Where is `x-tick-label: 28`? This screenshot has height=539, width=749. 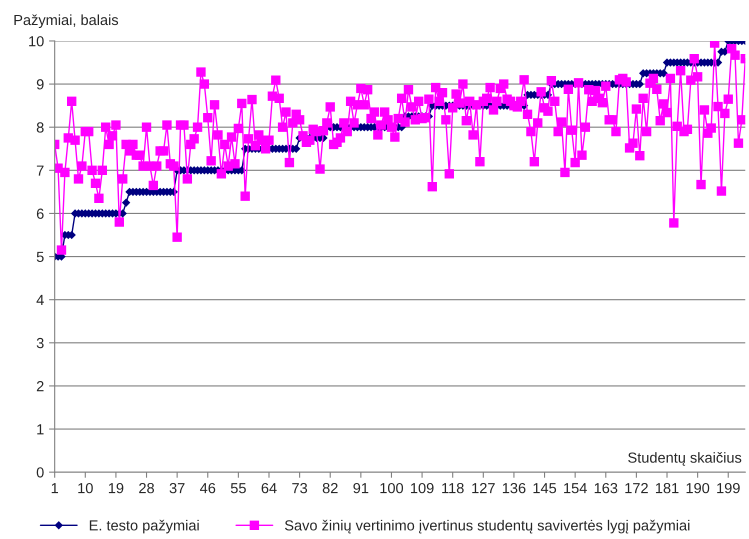 x-tick-label: 28 is located at coordinates (146, 488).